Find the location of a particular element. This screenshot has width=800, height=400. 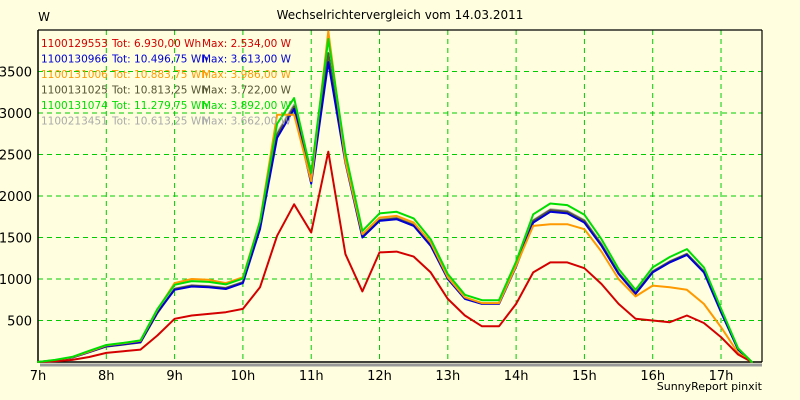

x-tick-label: 9h is located at coordinates (174, 376).